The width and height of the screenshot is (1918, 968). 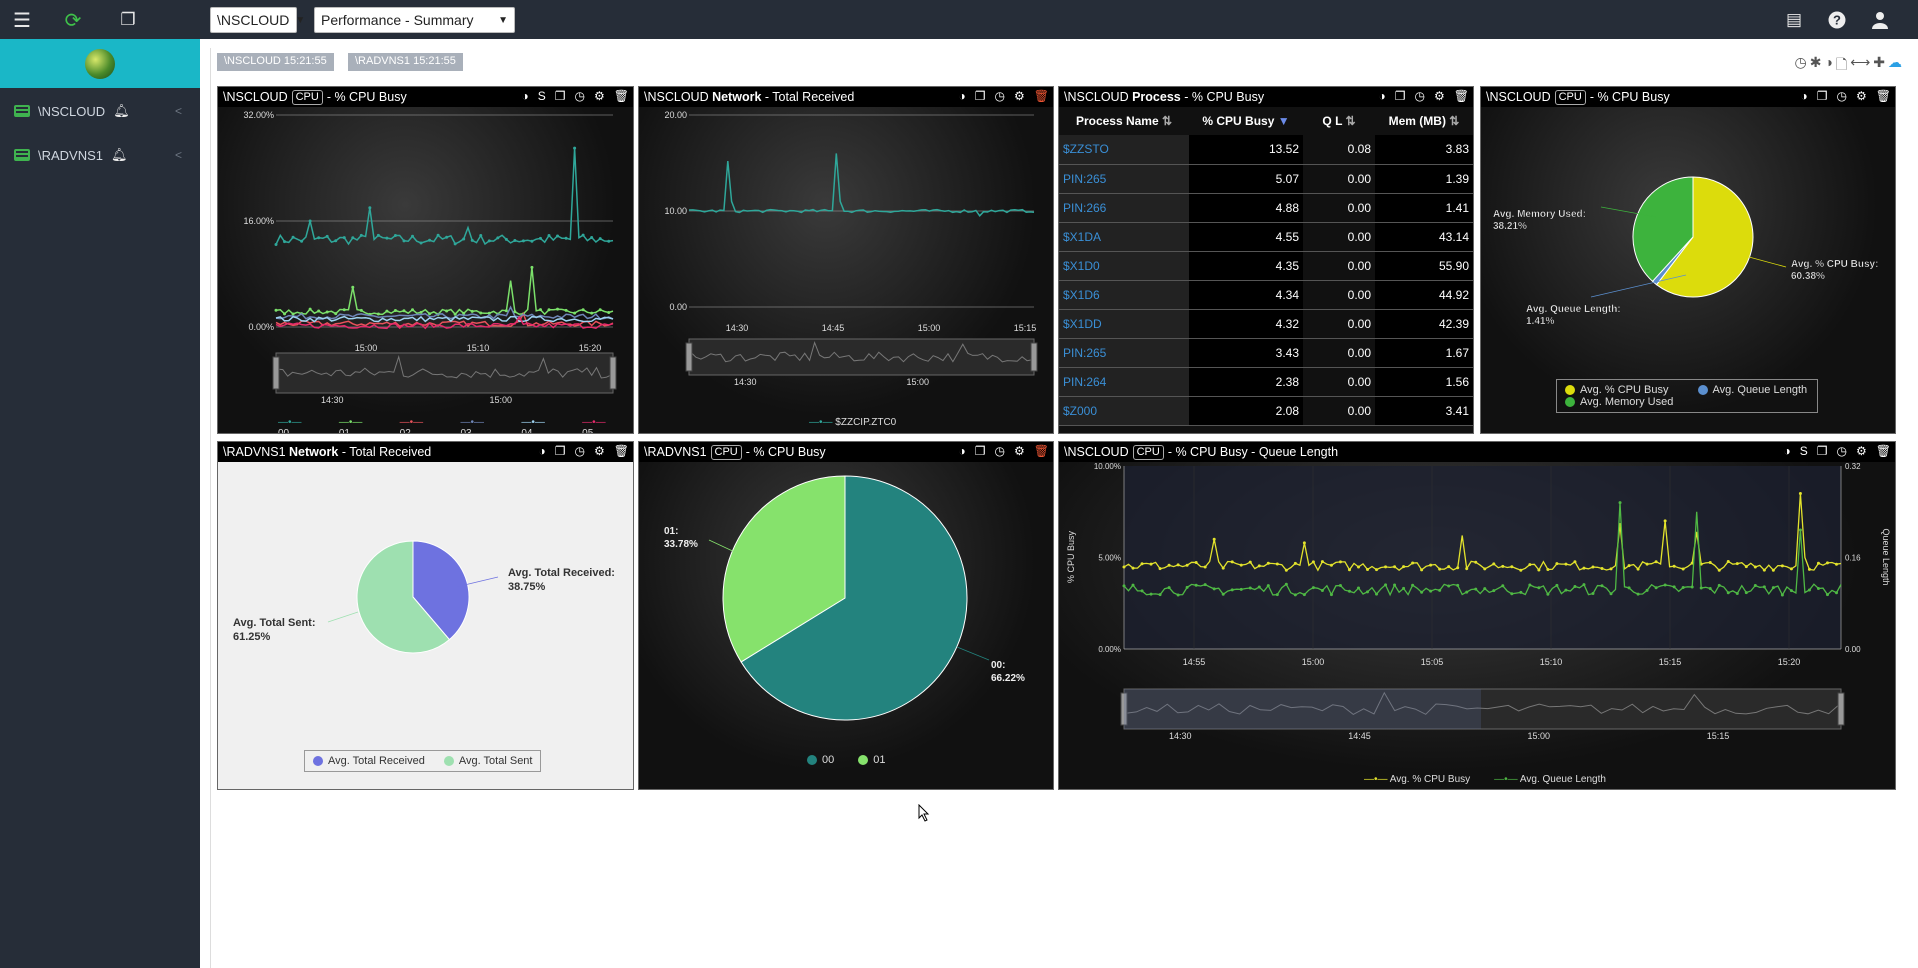 What do you see at coordinates (444, 291) in the screenshot?
I see `series-01-line` at bounding box center [444, 291].